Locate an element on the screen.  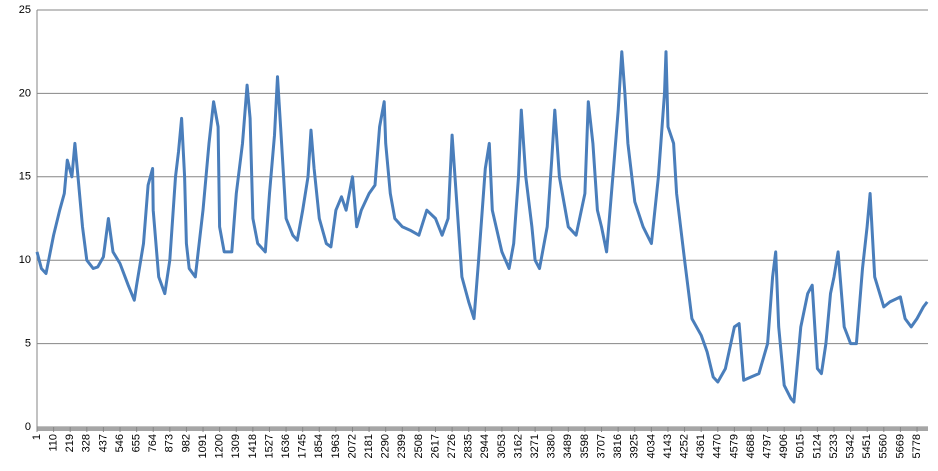
x-tick-label: 1636 is located at coordinates (286, 446).